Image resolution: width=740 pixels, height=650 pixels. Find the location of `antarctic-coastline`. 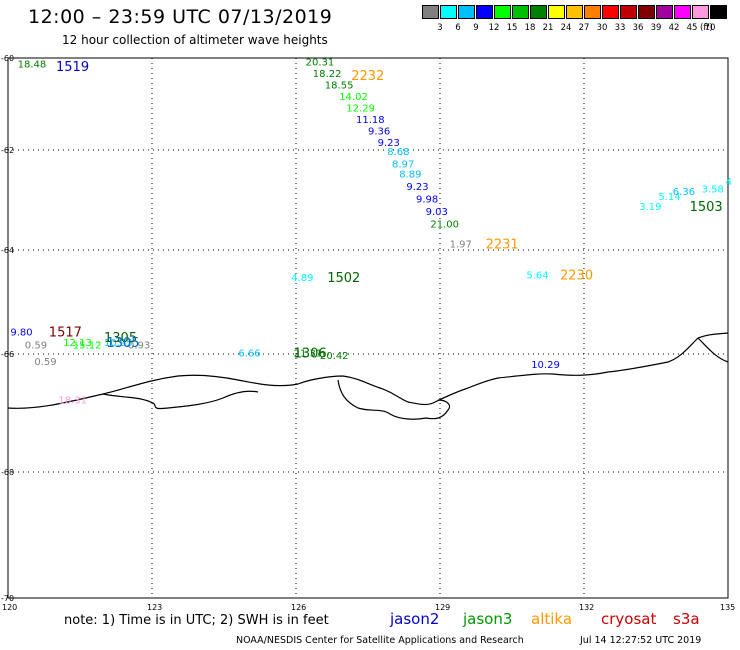

antarctic-coastline is located at coordinates (368, 370).